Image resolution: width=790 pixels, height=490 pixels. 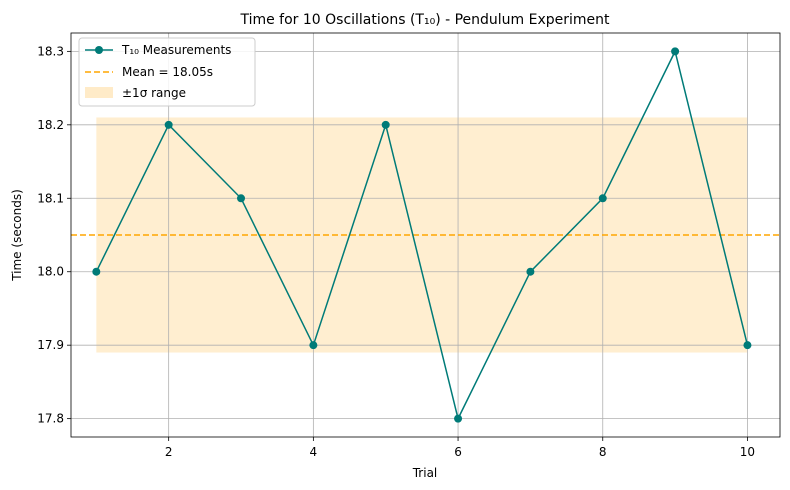 What do you see at coordinates (458, 452) in the screenshot?
I see `x-tick-label: 6` at bounding box center [458, 452].